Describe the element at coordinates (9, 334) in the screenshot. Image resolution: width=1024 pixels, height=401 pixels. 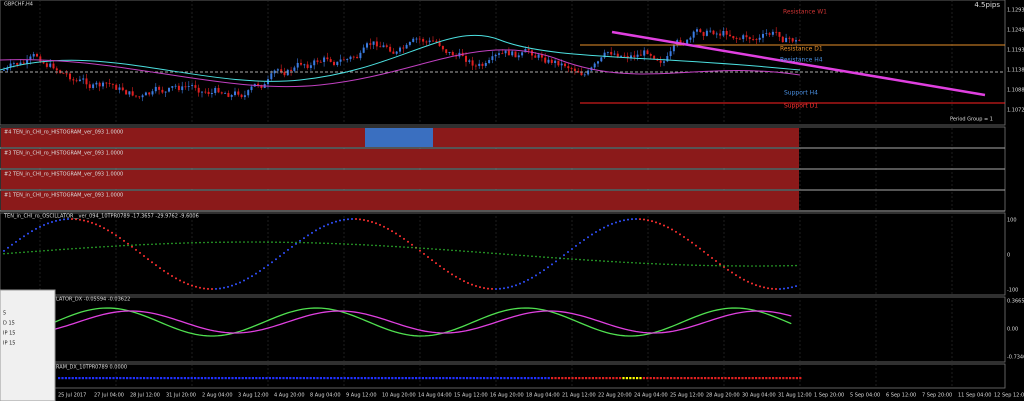
I see `popup-item: IP 15` at that location.